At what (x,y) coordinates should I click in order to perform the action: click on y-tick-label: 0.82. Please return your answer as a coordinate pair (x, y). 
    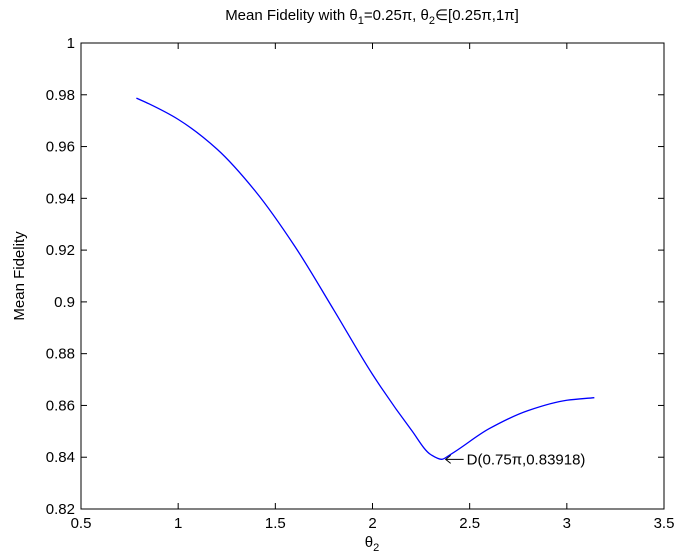
    Looking at the image, I should click on (60, 509).